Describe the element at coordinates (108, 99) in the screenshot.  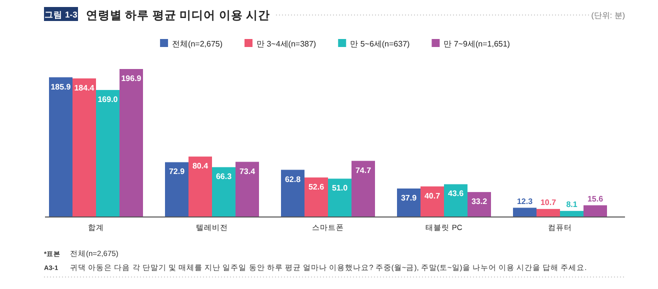
I see `data-label: 169.0` at that location.